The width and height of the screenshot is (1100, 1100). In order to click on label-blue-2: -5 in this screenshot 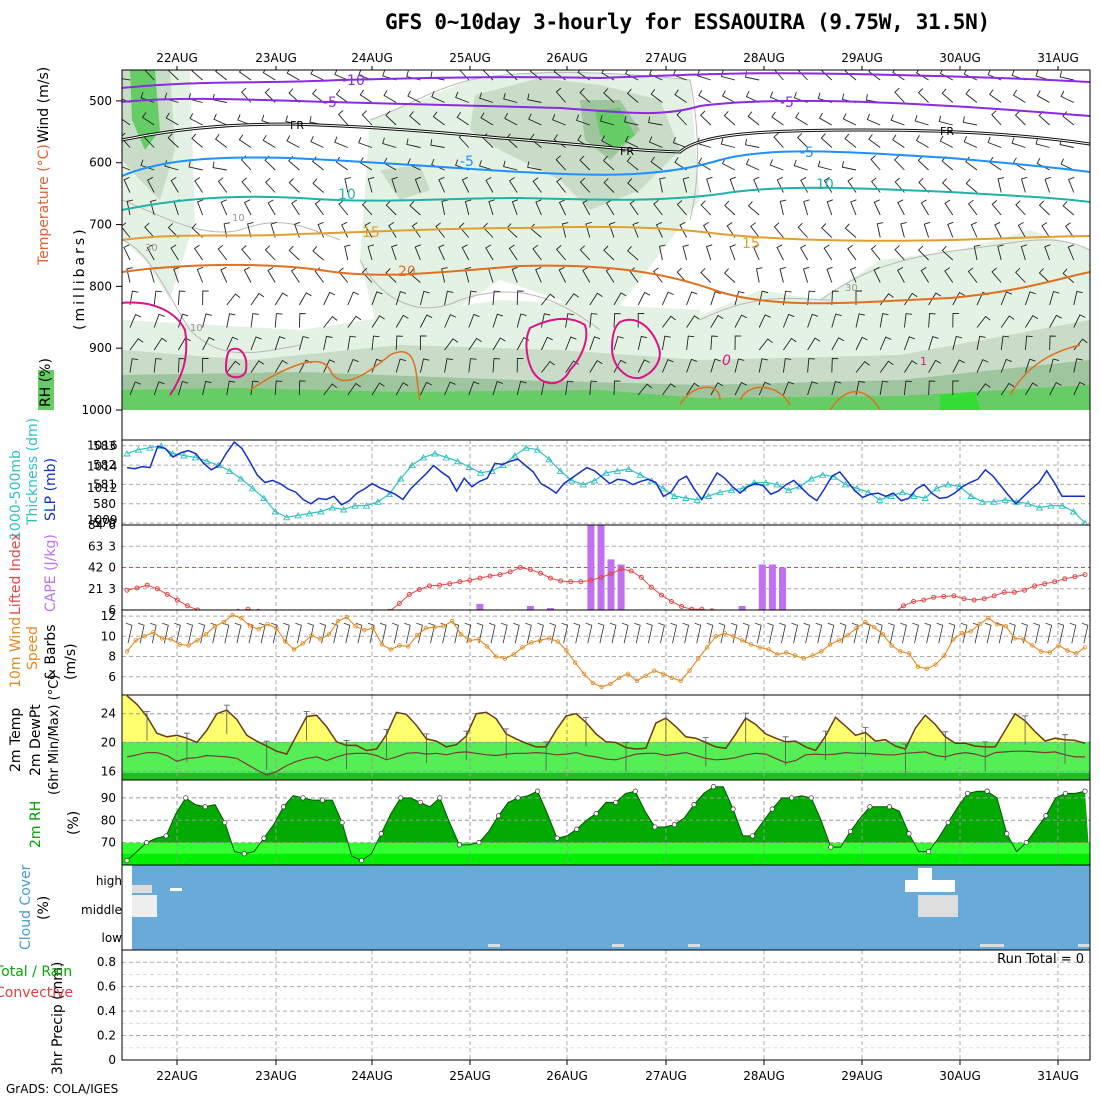, I will do `click(807, 153)`.